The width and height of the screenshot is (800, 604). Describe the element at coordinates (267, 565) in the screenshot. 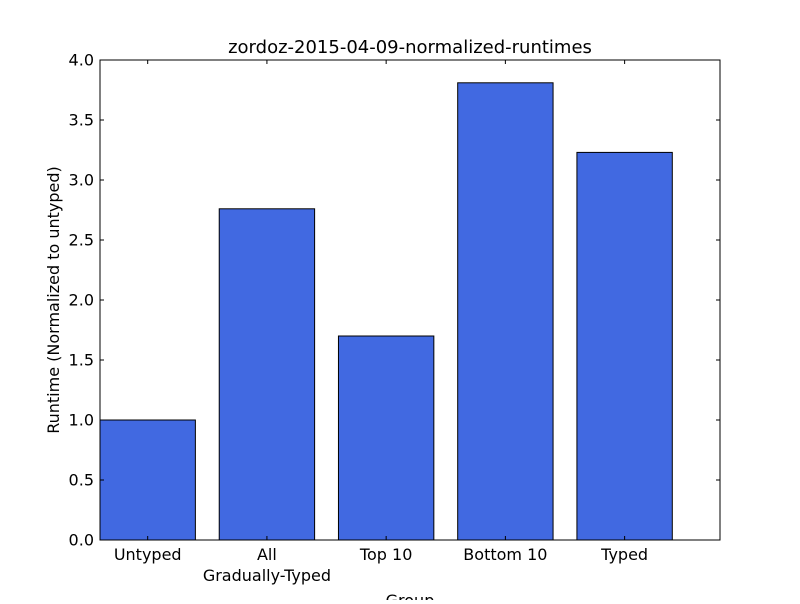

I see `x-tick-label: All Gradually-Typed` at that location.